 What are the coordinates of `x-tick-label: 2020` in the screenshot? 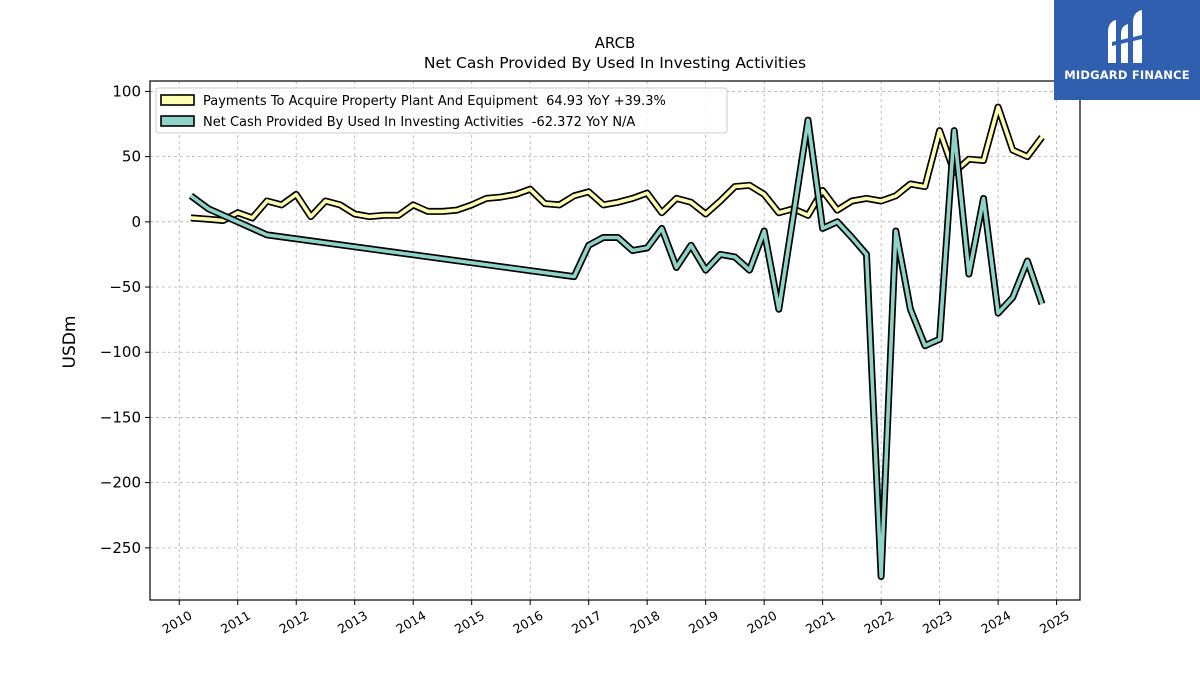 It's located at (761, 622).